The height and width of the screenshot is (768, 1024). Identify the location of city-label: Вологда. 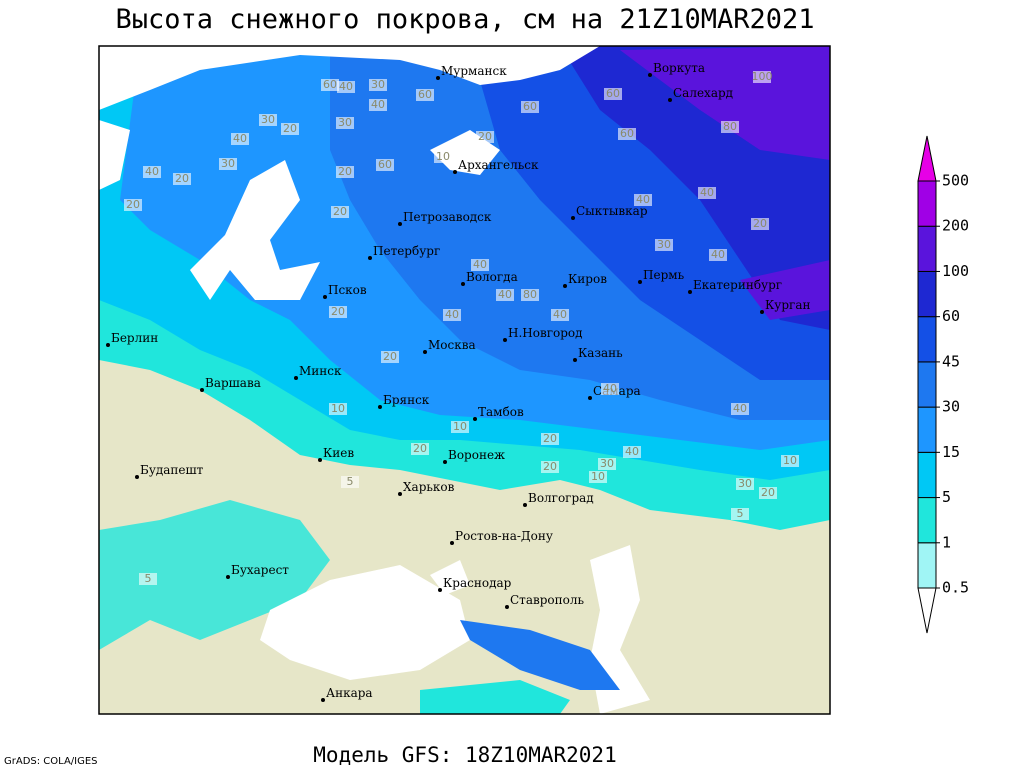
(492, 277).